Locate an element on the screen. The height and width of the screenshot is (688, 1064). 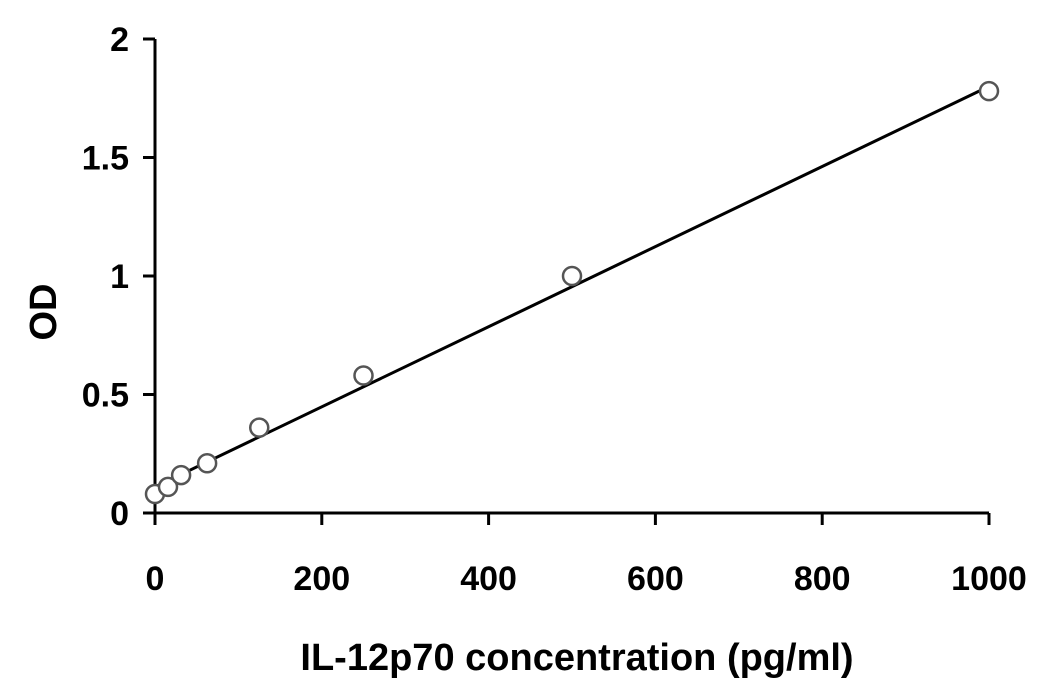
y-axis-title: OD is located at coordinates (44, 312).